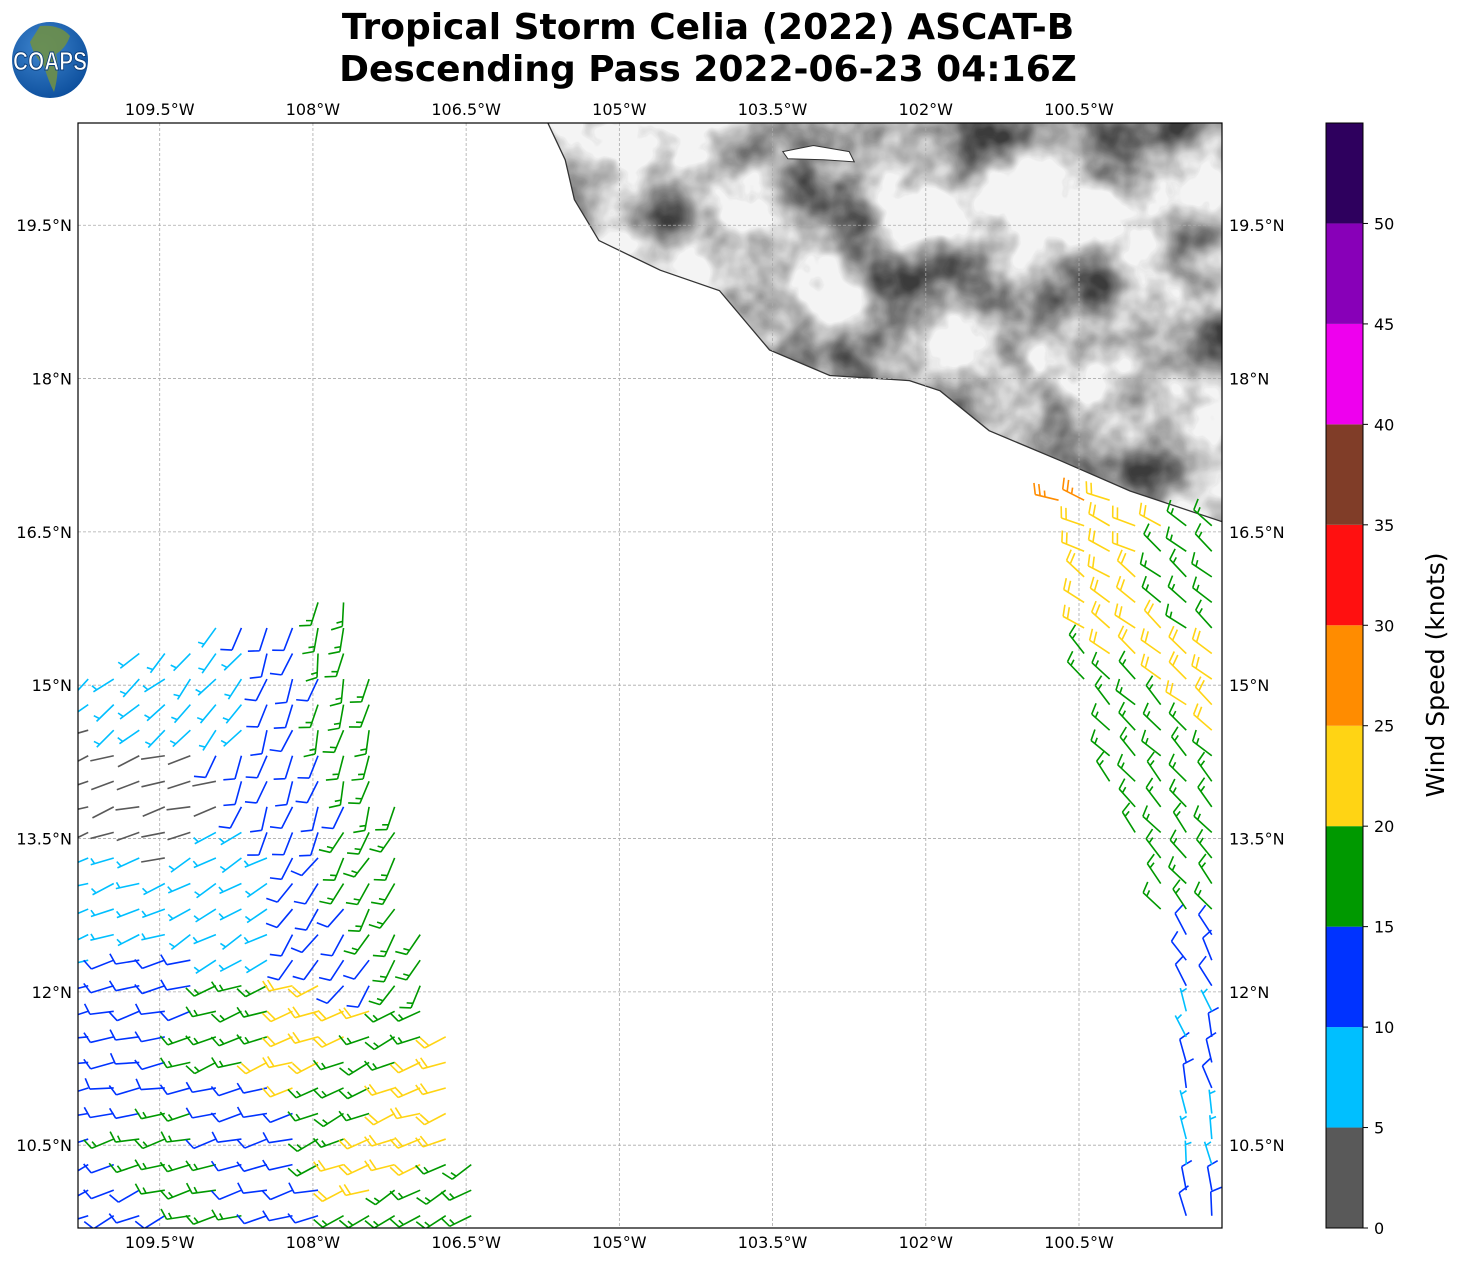 This screenshot has width=1463, height=1264. I want to click on lat-tick-label-right: 19.5°N, so click(1257, 225).